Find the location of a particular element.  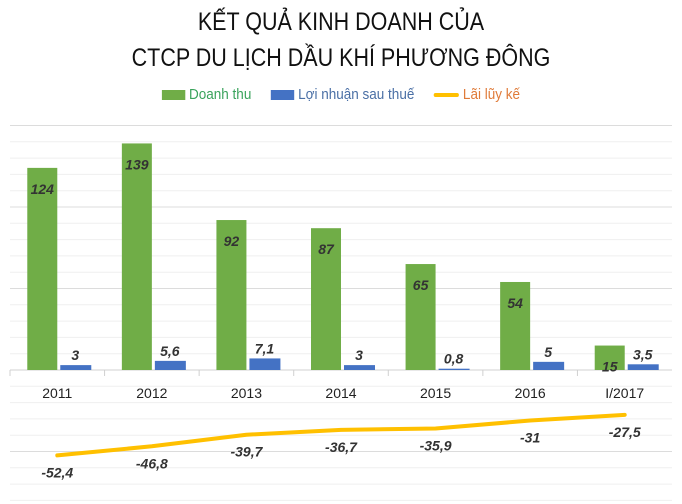

data-label-revenue: 87 is located at coordinates (326, 249).